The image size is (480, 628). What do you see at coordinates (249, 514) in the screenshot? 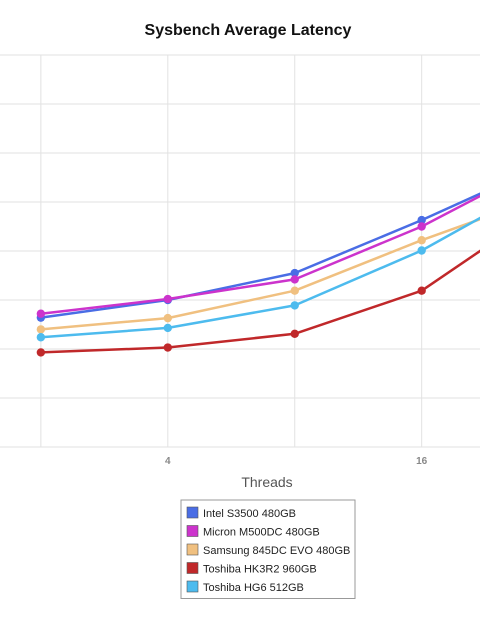
I see `legend-label: Intel S3500 480GB` at bounding box center [249, 514].